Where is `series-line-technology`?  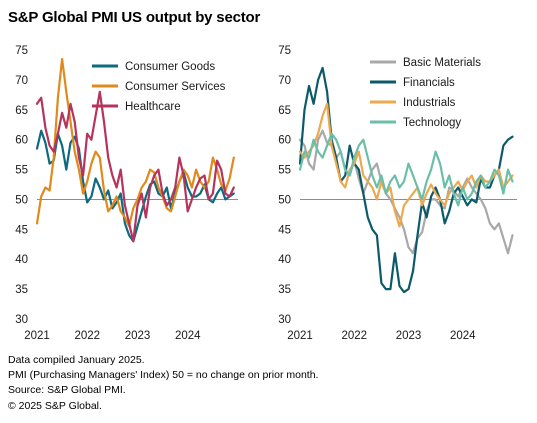 series-line-technology is located at coordinates (406, 169).